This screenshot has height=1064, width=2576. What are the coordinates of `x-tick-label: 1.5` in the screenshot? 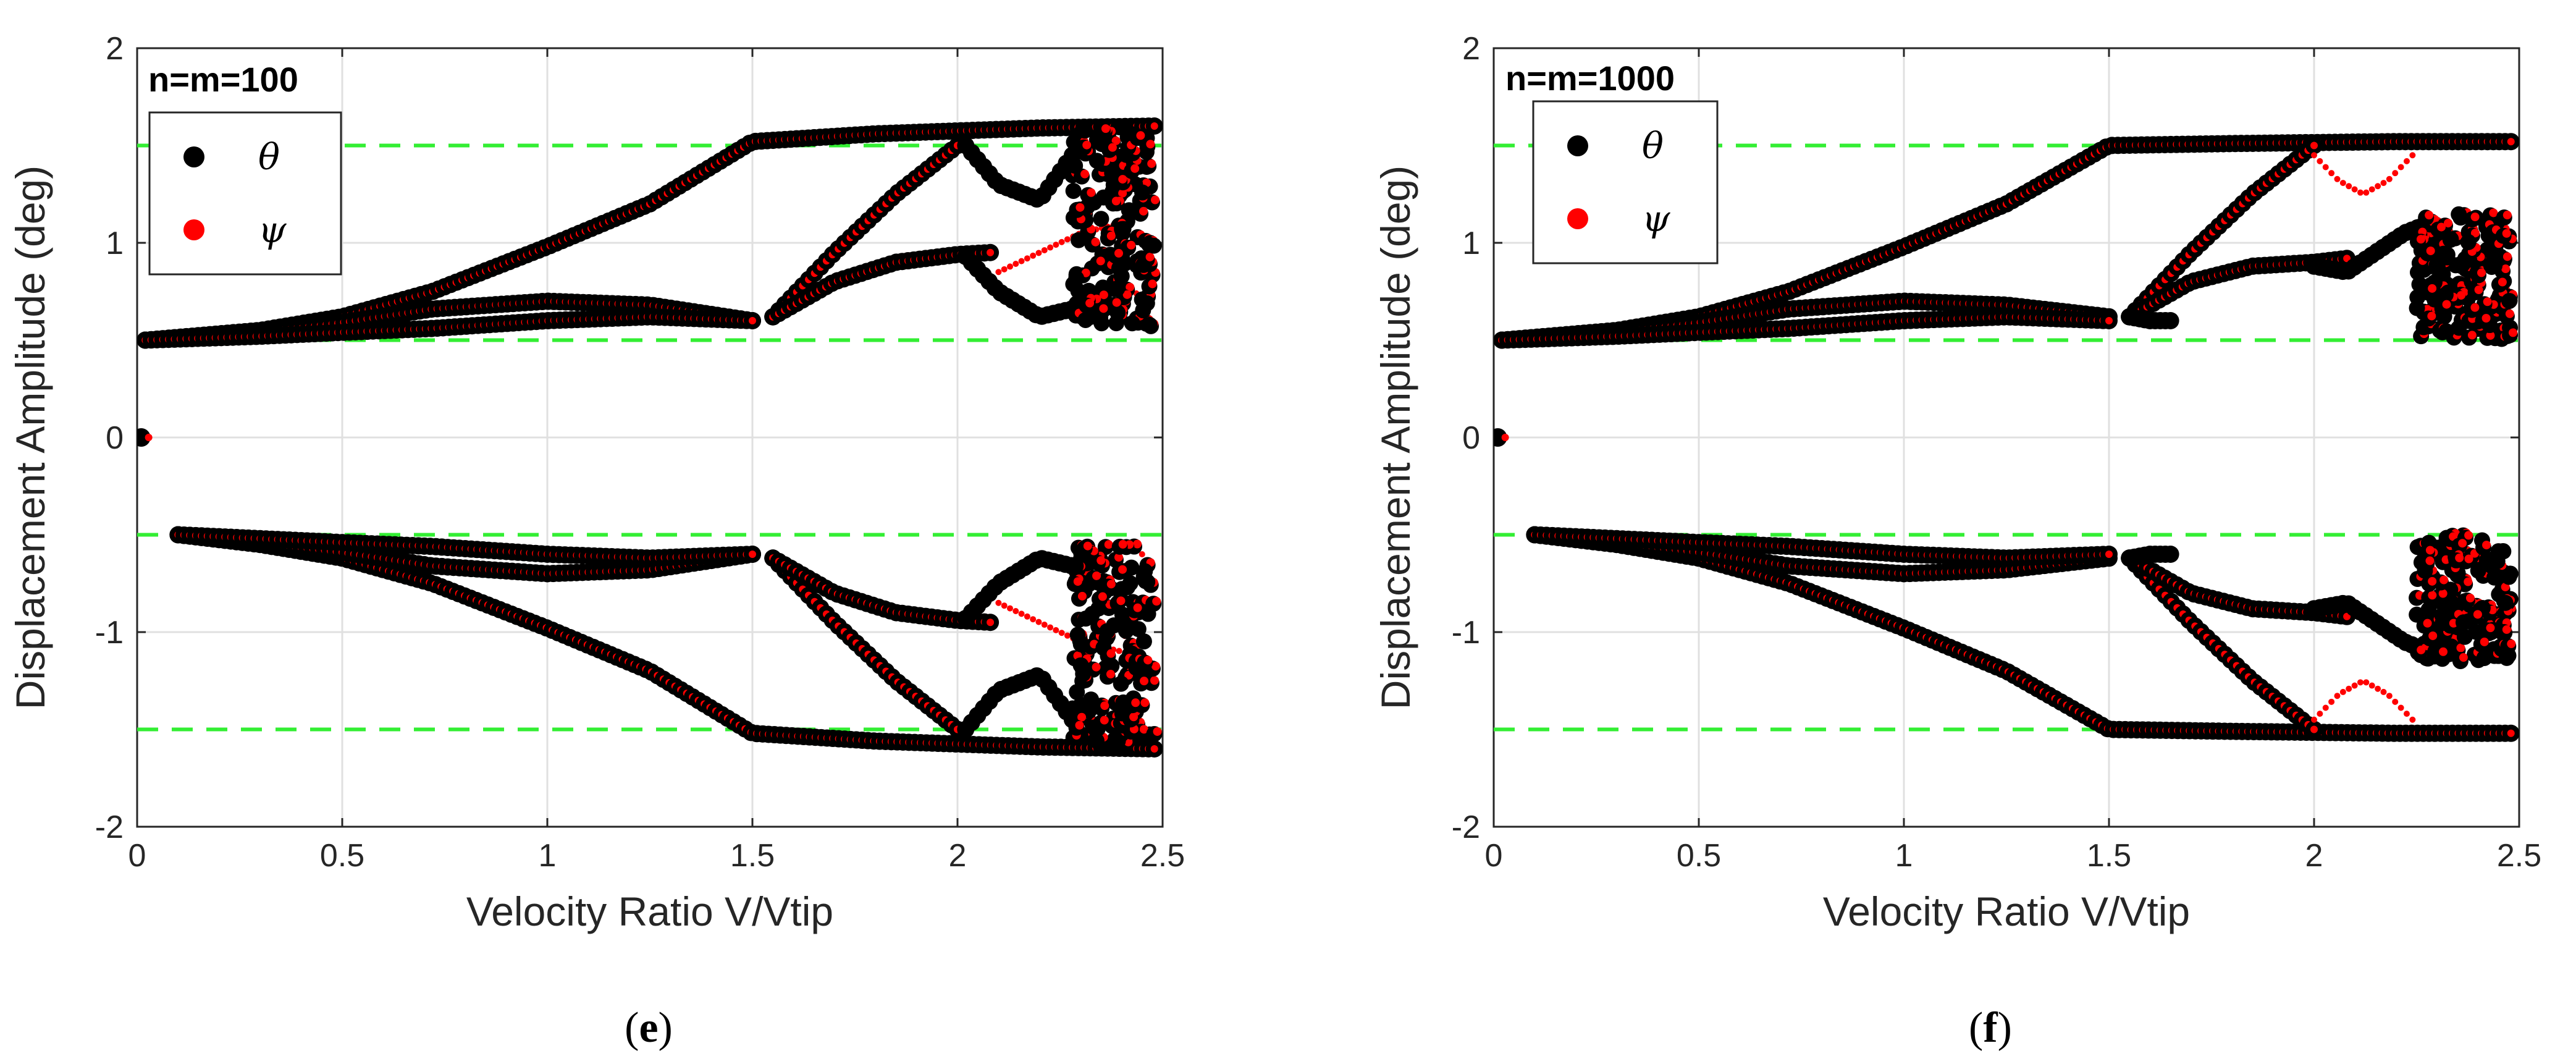 It's located at (752, 856).